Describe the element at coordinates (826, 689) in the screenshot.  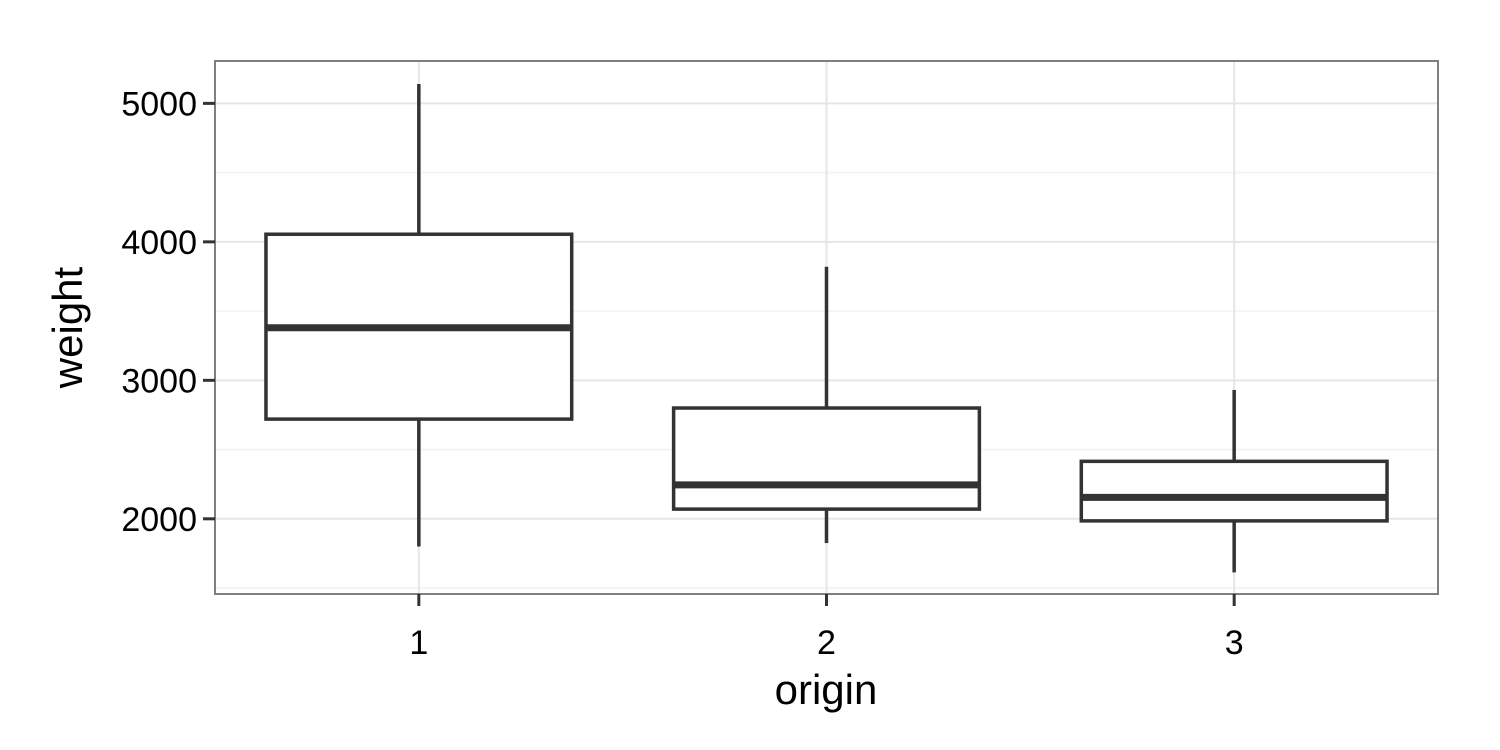
I see `x-axis-title: origin` at that location.